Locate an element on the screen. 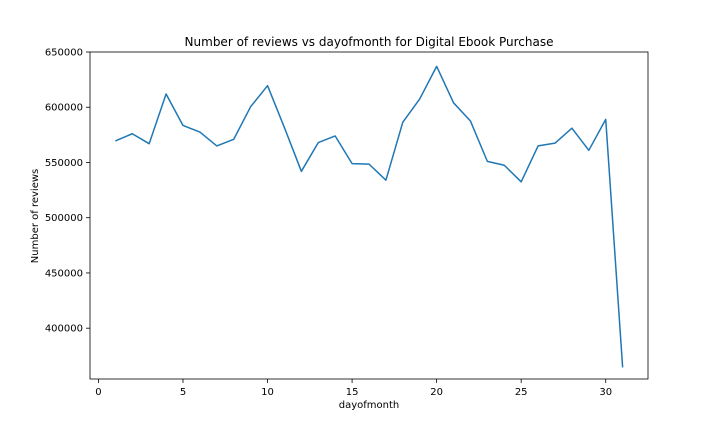 The image size is (720, 432). y-tick-label: 650000 is located at coordinates (64, 53).